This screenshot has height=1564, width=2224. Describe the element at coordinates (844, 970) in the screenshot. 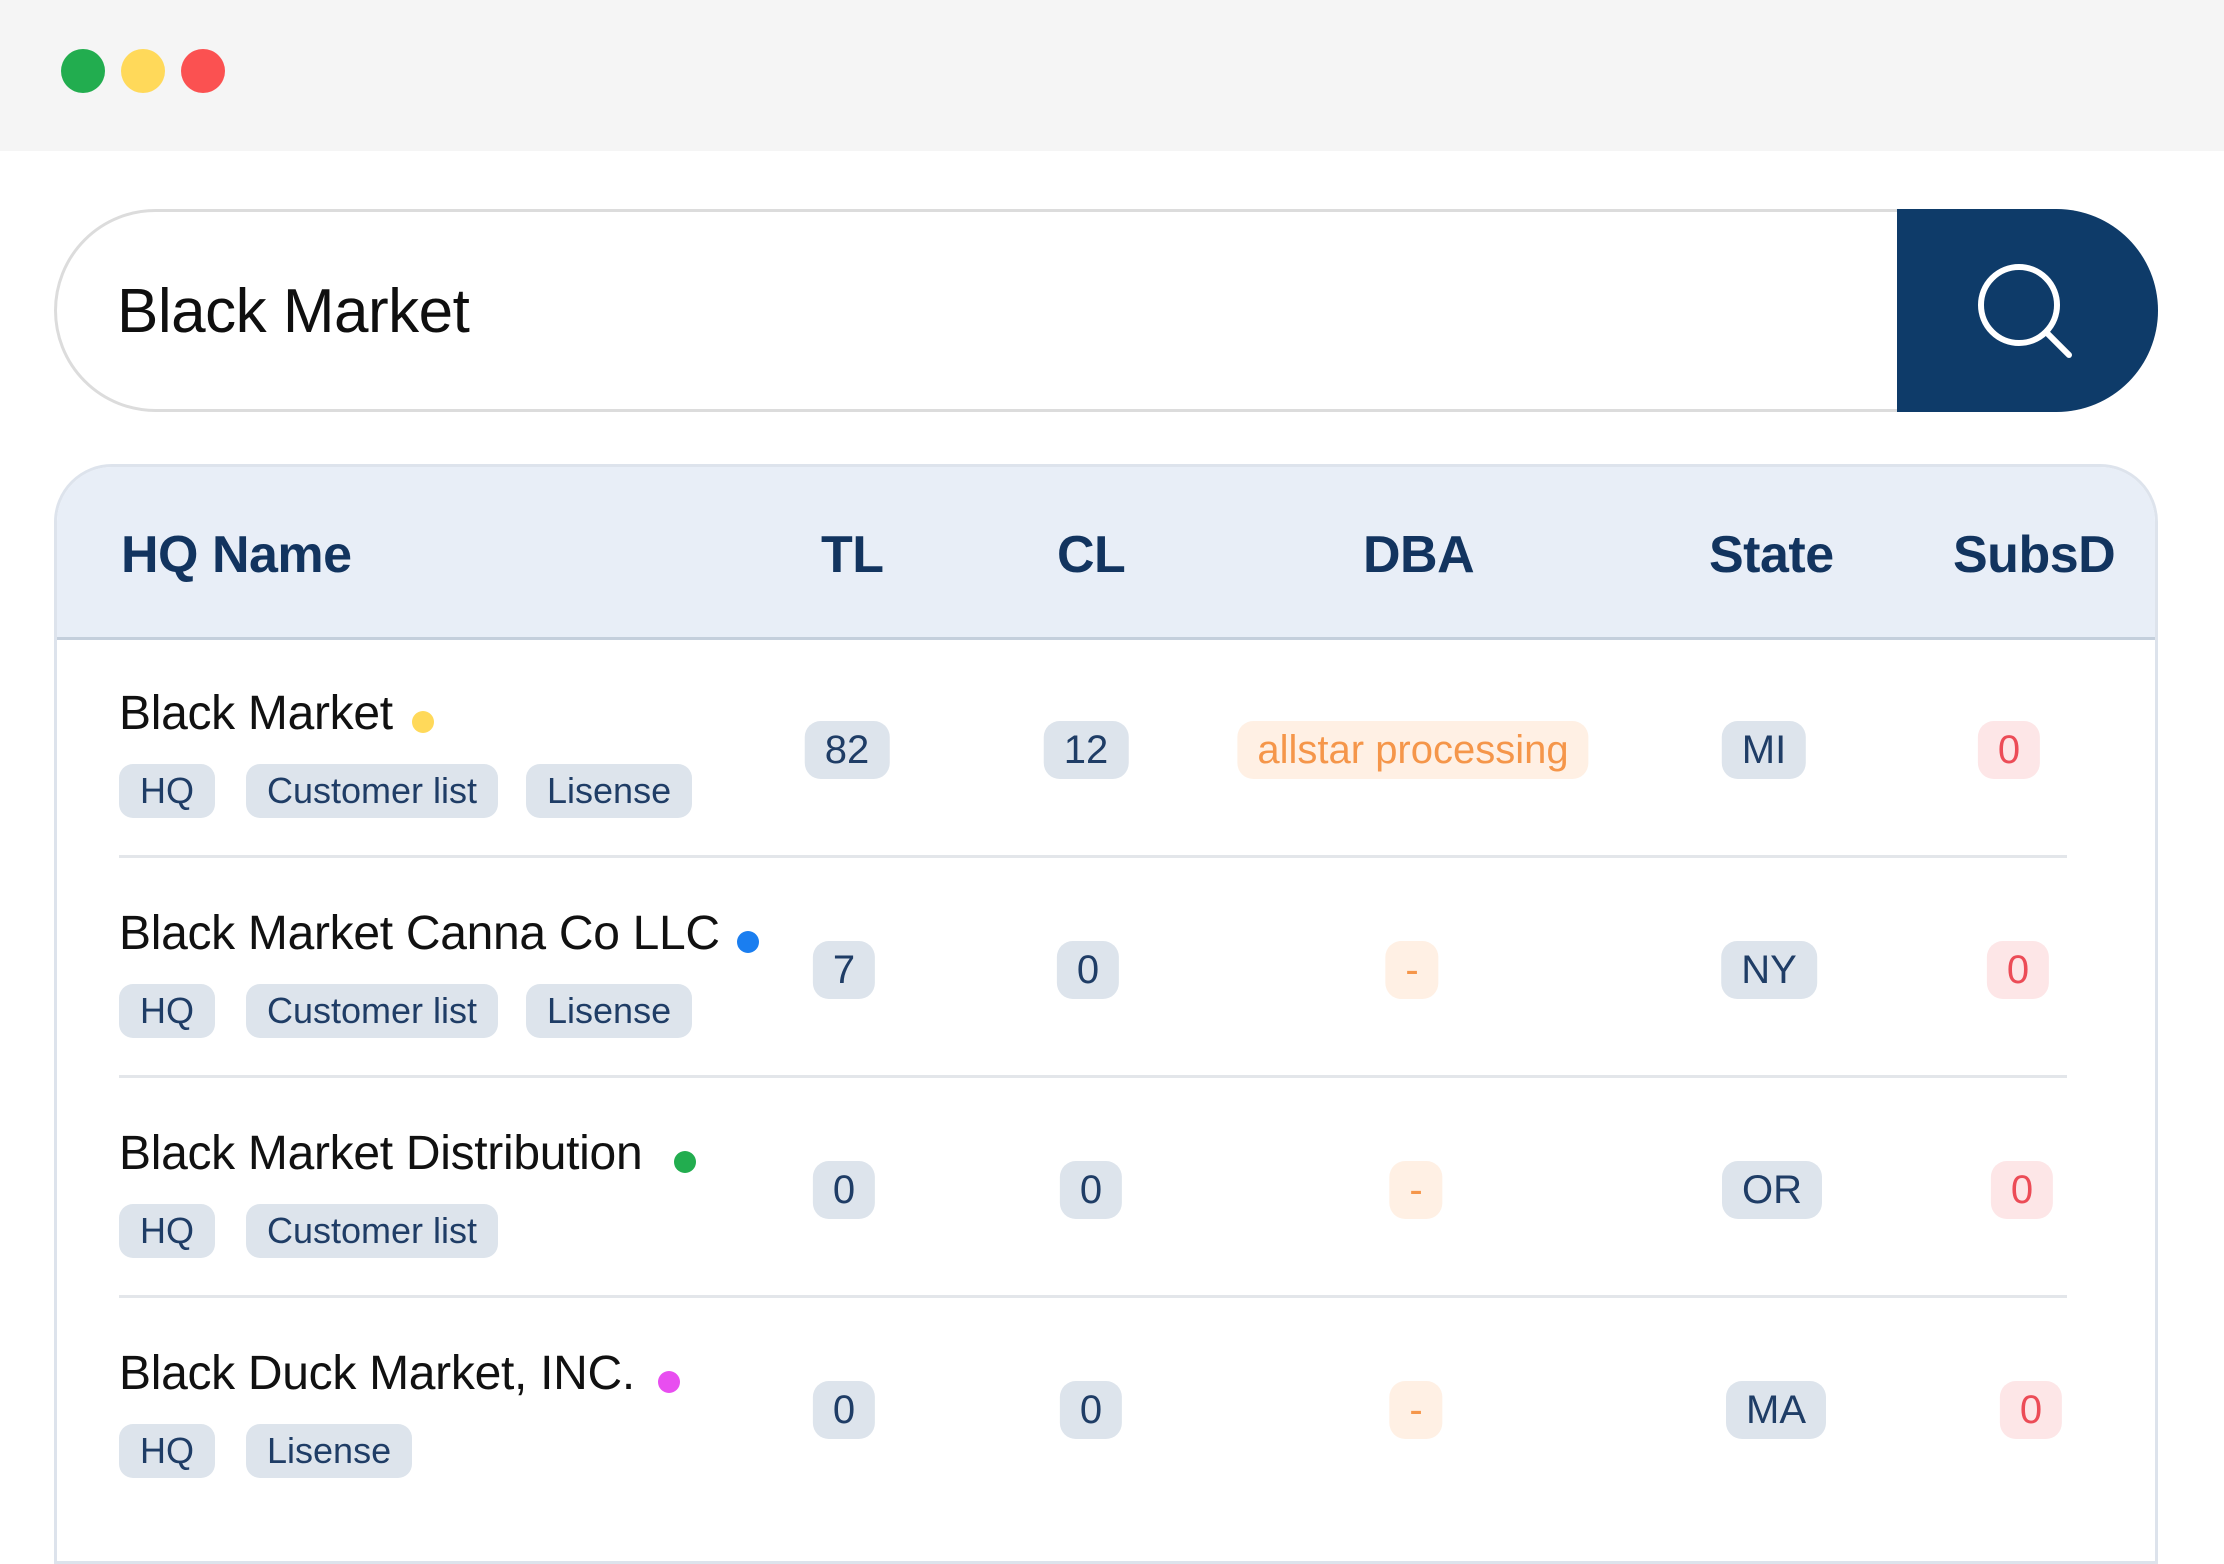

I see `tl-value: 7` at that location.